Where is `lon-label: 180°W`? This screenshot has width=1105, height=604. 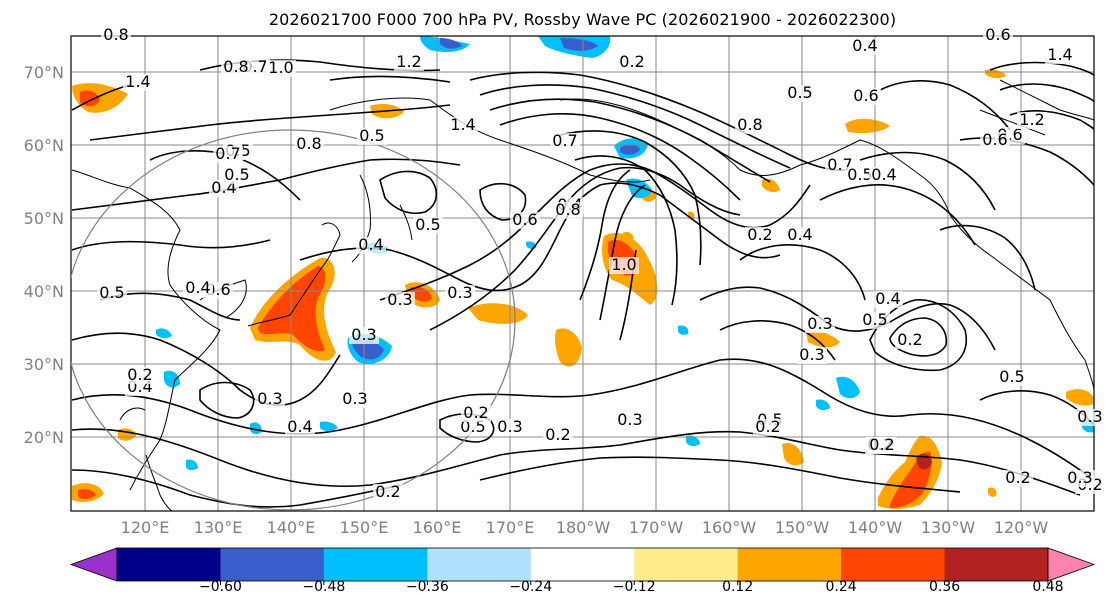
lon-label: 180°W is located at coordinates (583, 527).